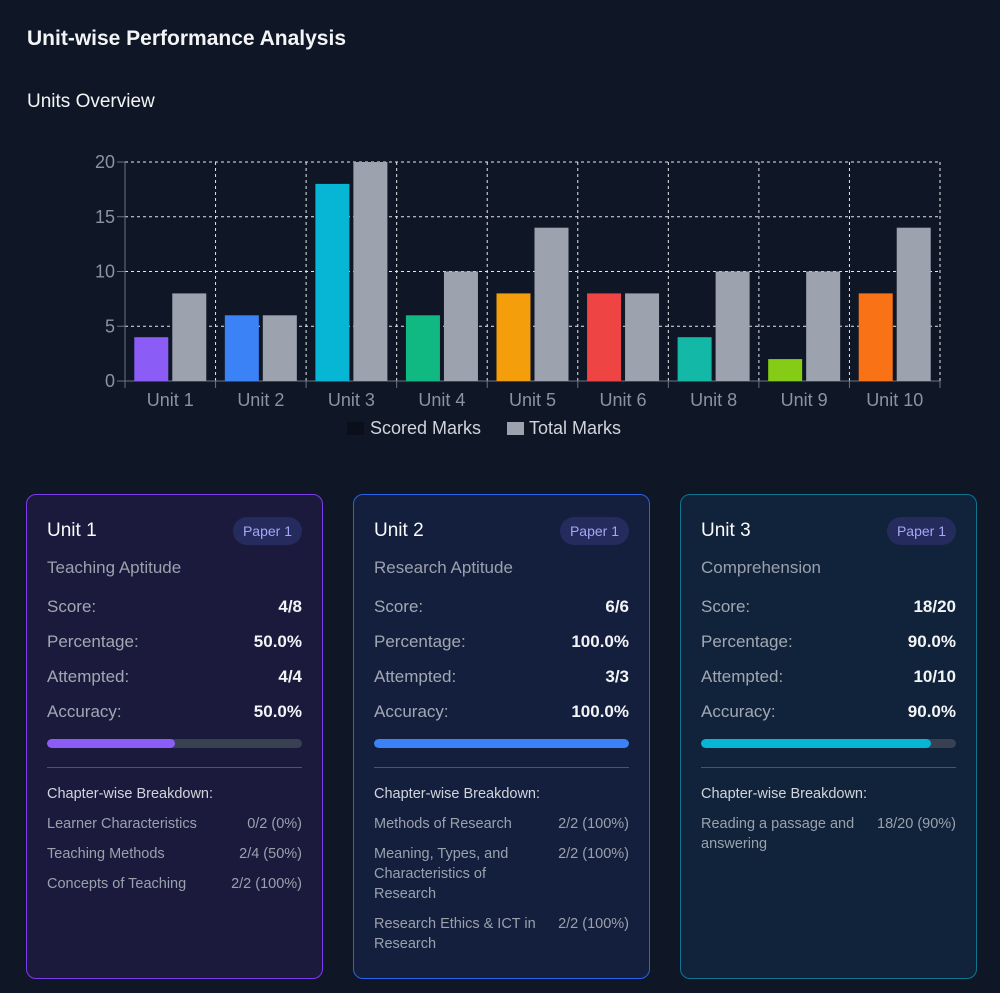  Describe the element at coordinates (174, 531) in the screenshot. I see `card-header: Unit 1 Paper 1` at that location.